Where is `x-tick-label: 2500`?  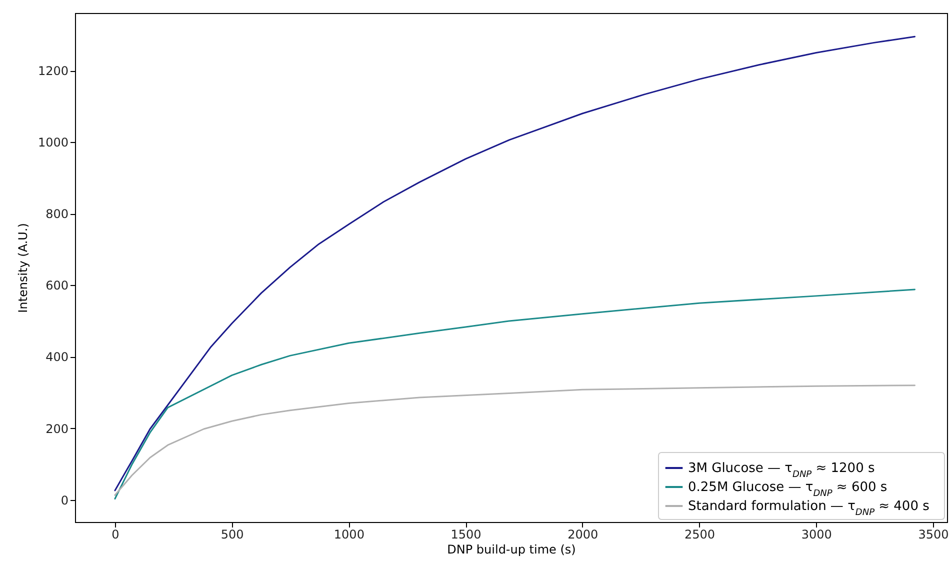
x-tick-label: 2500 is located at coordinates (700, 535).